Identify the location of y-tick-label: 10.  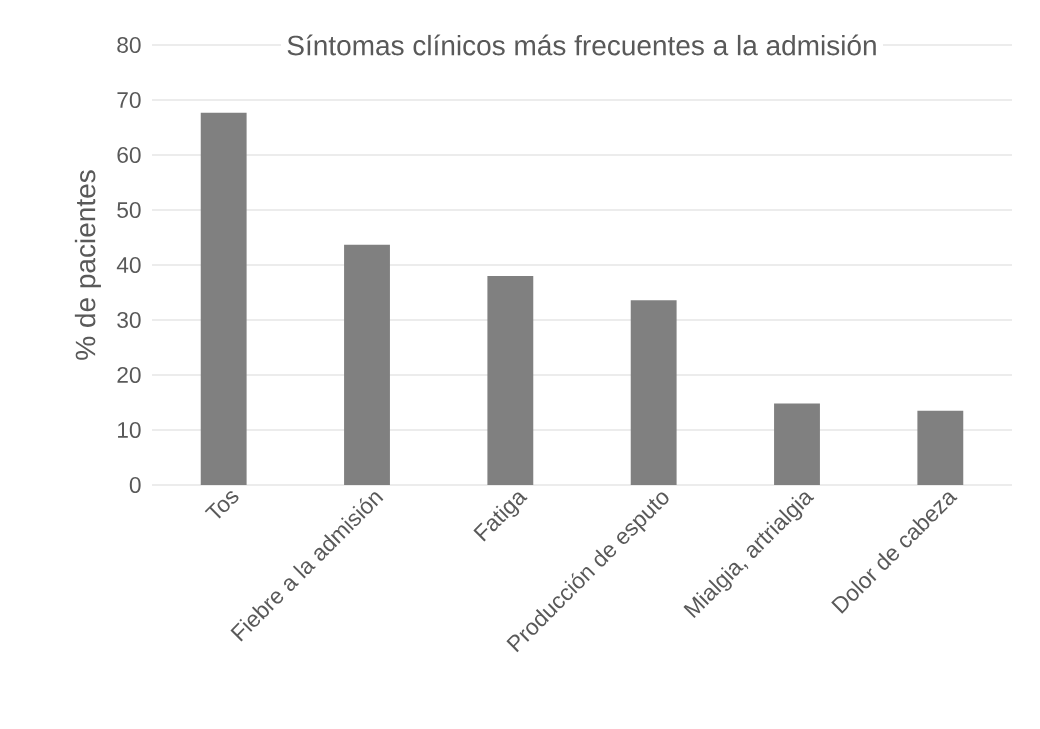
(129, 430).